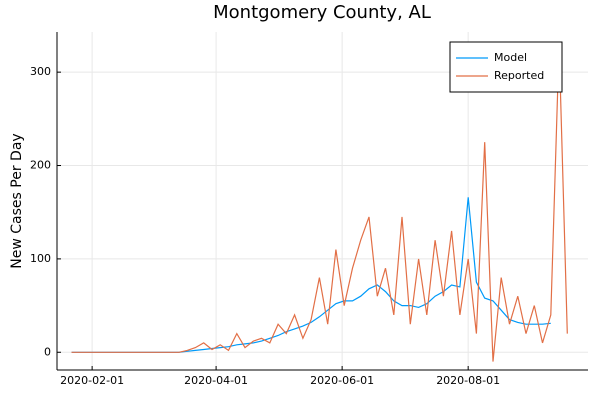 This screenshot has height=404, width=600. What do you see at coordinates (47, 351) in the screenshot?
I see `y-tick-label: 0` at bounding box center [47, 351].